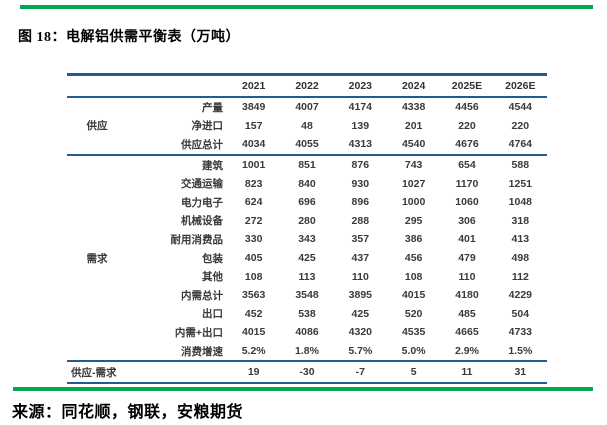 The height and width of the screenshot is (425, 607). What do you see at coordinates (94, 372) in the screenshot?
I see `row-label: 供应-需求` at bounding box center [94, 372].